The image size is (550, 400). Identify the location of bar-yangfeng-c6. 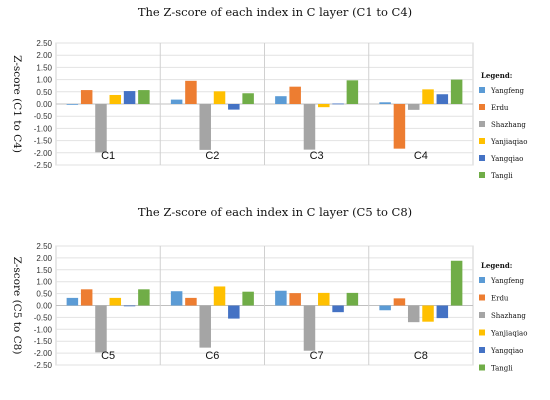
(176, 298).